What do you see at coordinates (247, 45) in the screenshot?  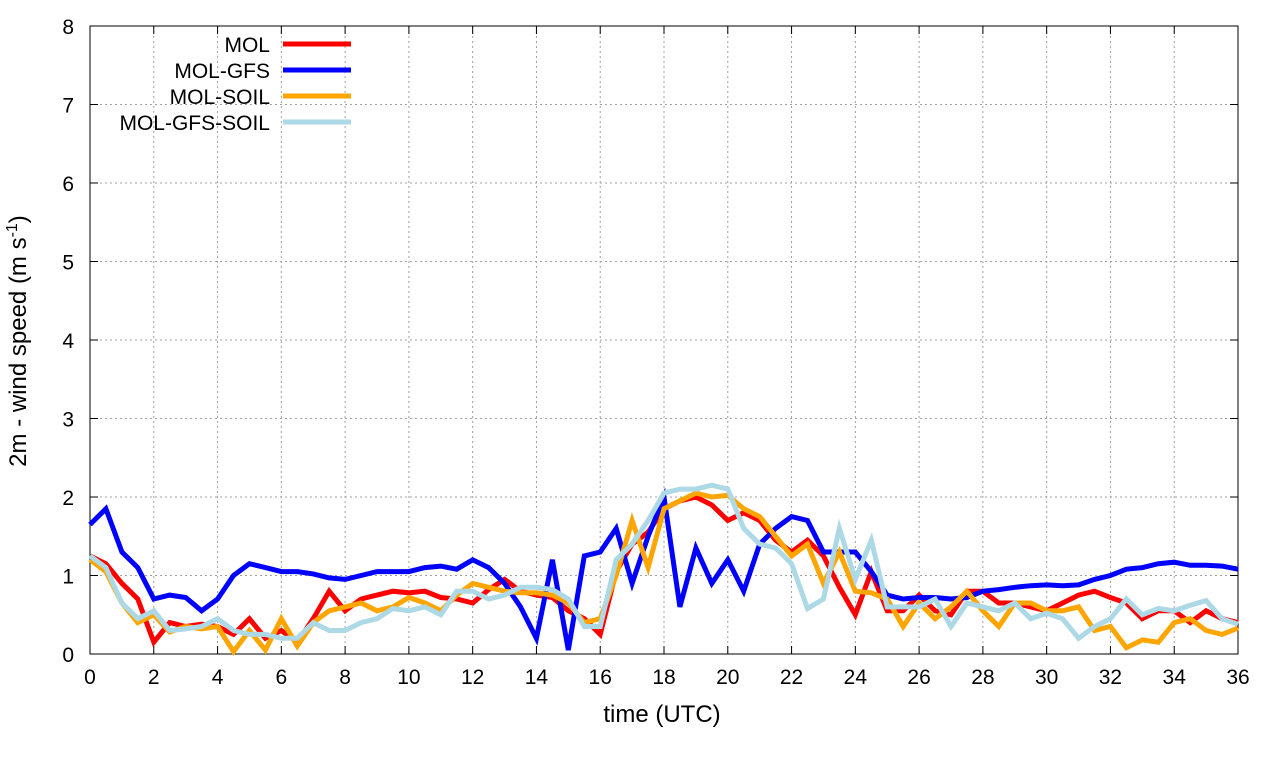 I see `legend-label: MOL` at bounding box center [247, 45].